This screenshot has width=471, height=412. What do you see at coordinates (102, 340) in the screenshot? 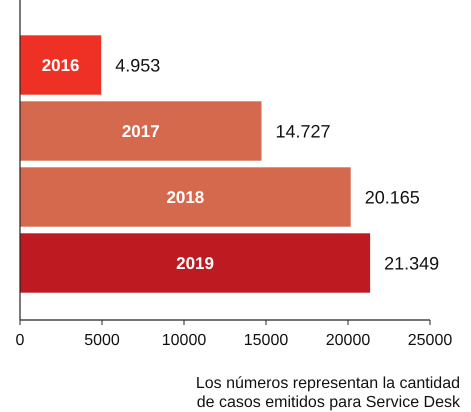
I see `x-tick-label: 5000` at bounding box center [102, 340].